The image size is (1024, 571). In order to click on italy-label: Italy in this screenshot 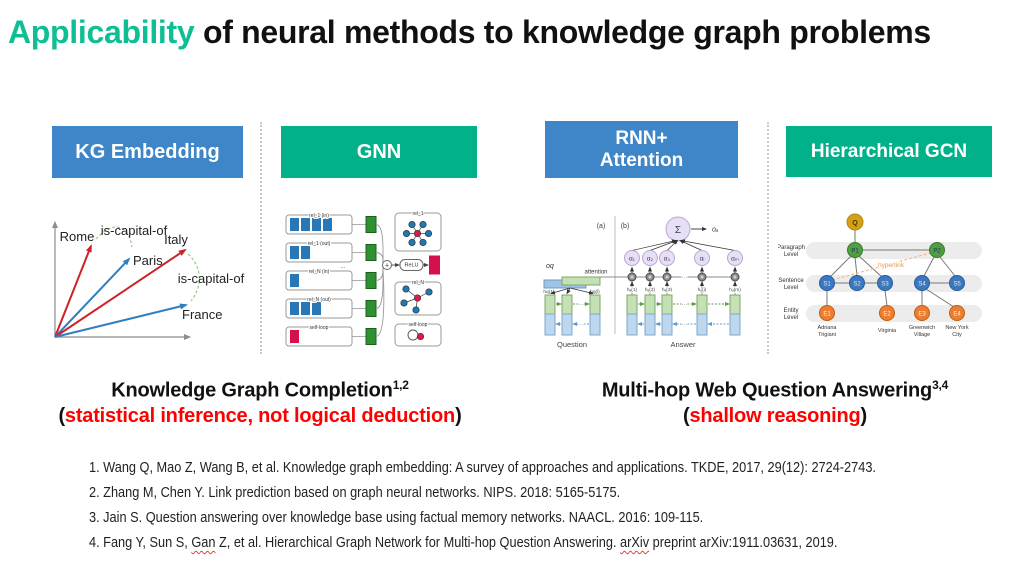, I will do `click(176, 239)`.